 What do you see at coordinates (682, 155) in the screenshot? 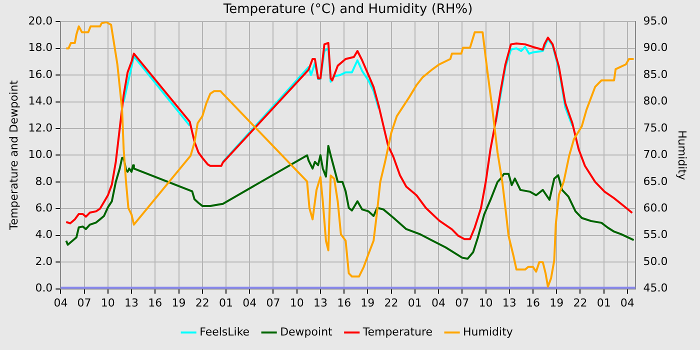
I see `y2-axis-title: Humidity` at bounding box center [682, 155].